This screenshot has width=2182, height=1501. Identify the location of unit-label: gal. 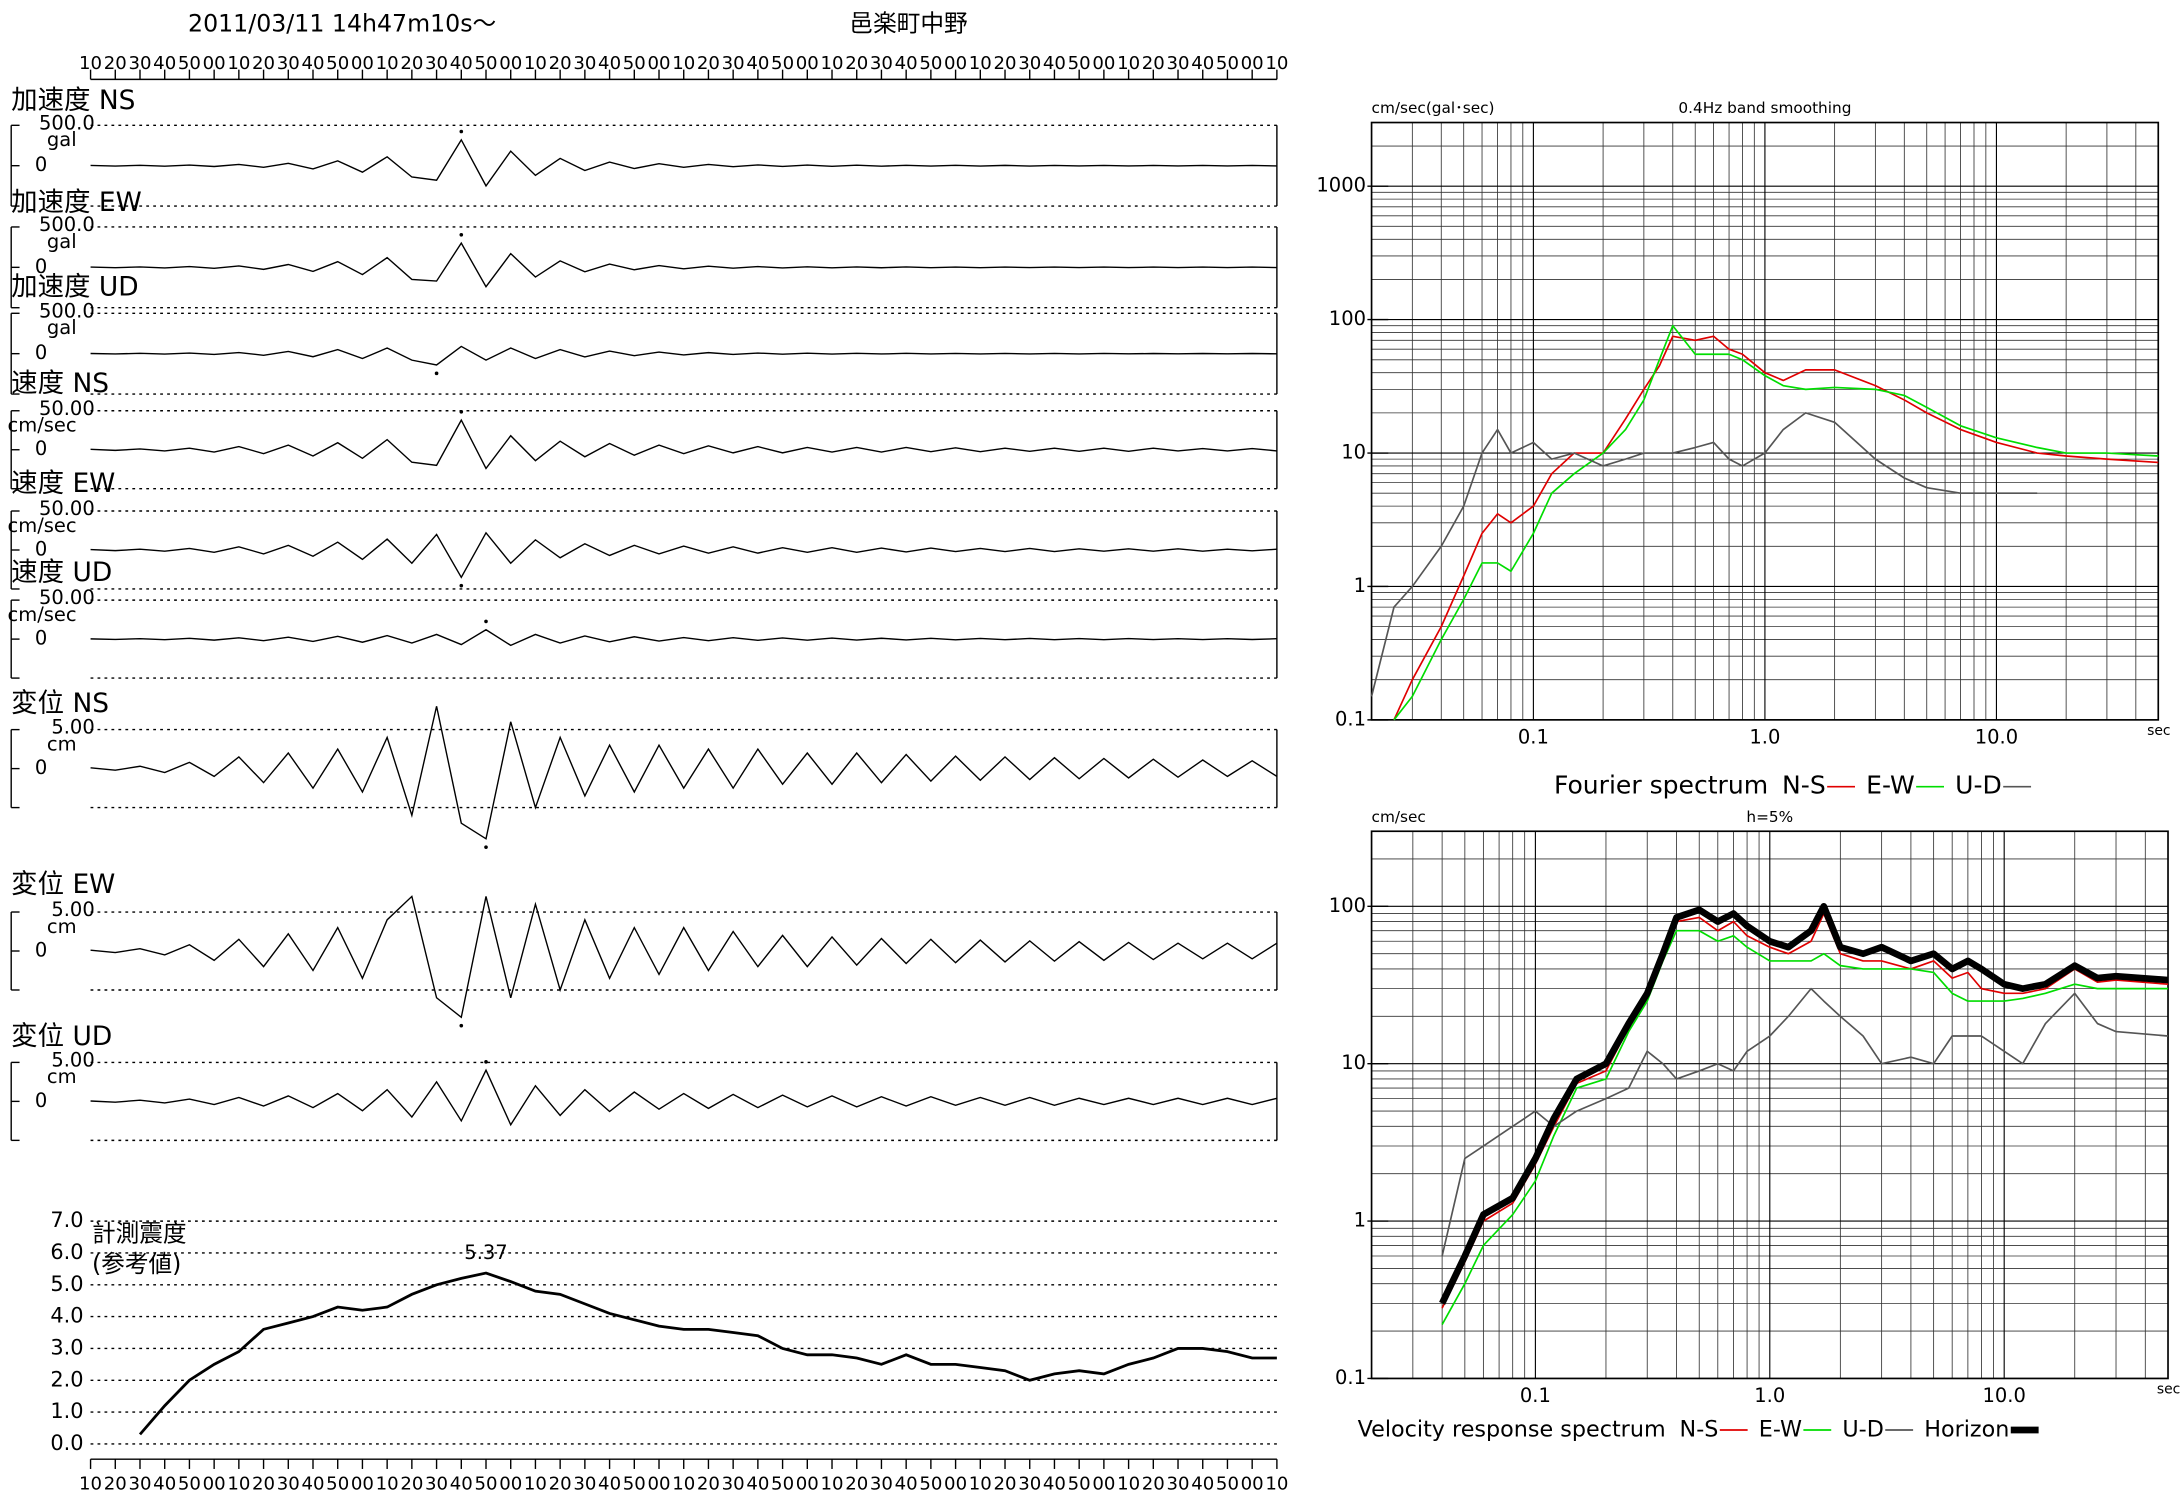
(62, 139).